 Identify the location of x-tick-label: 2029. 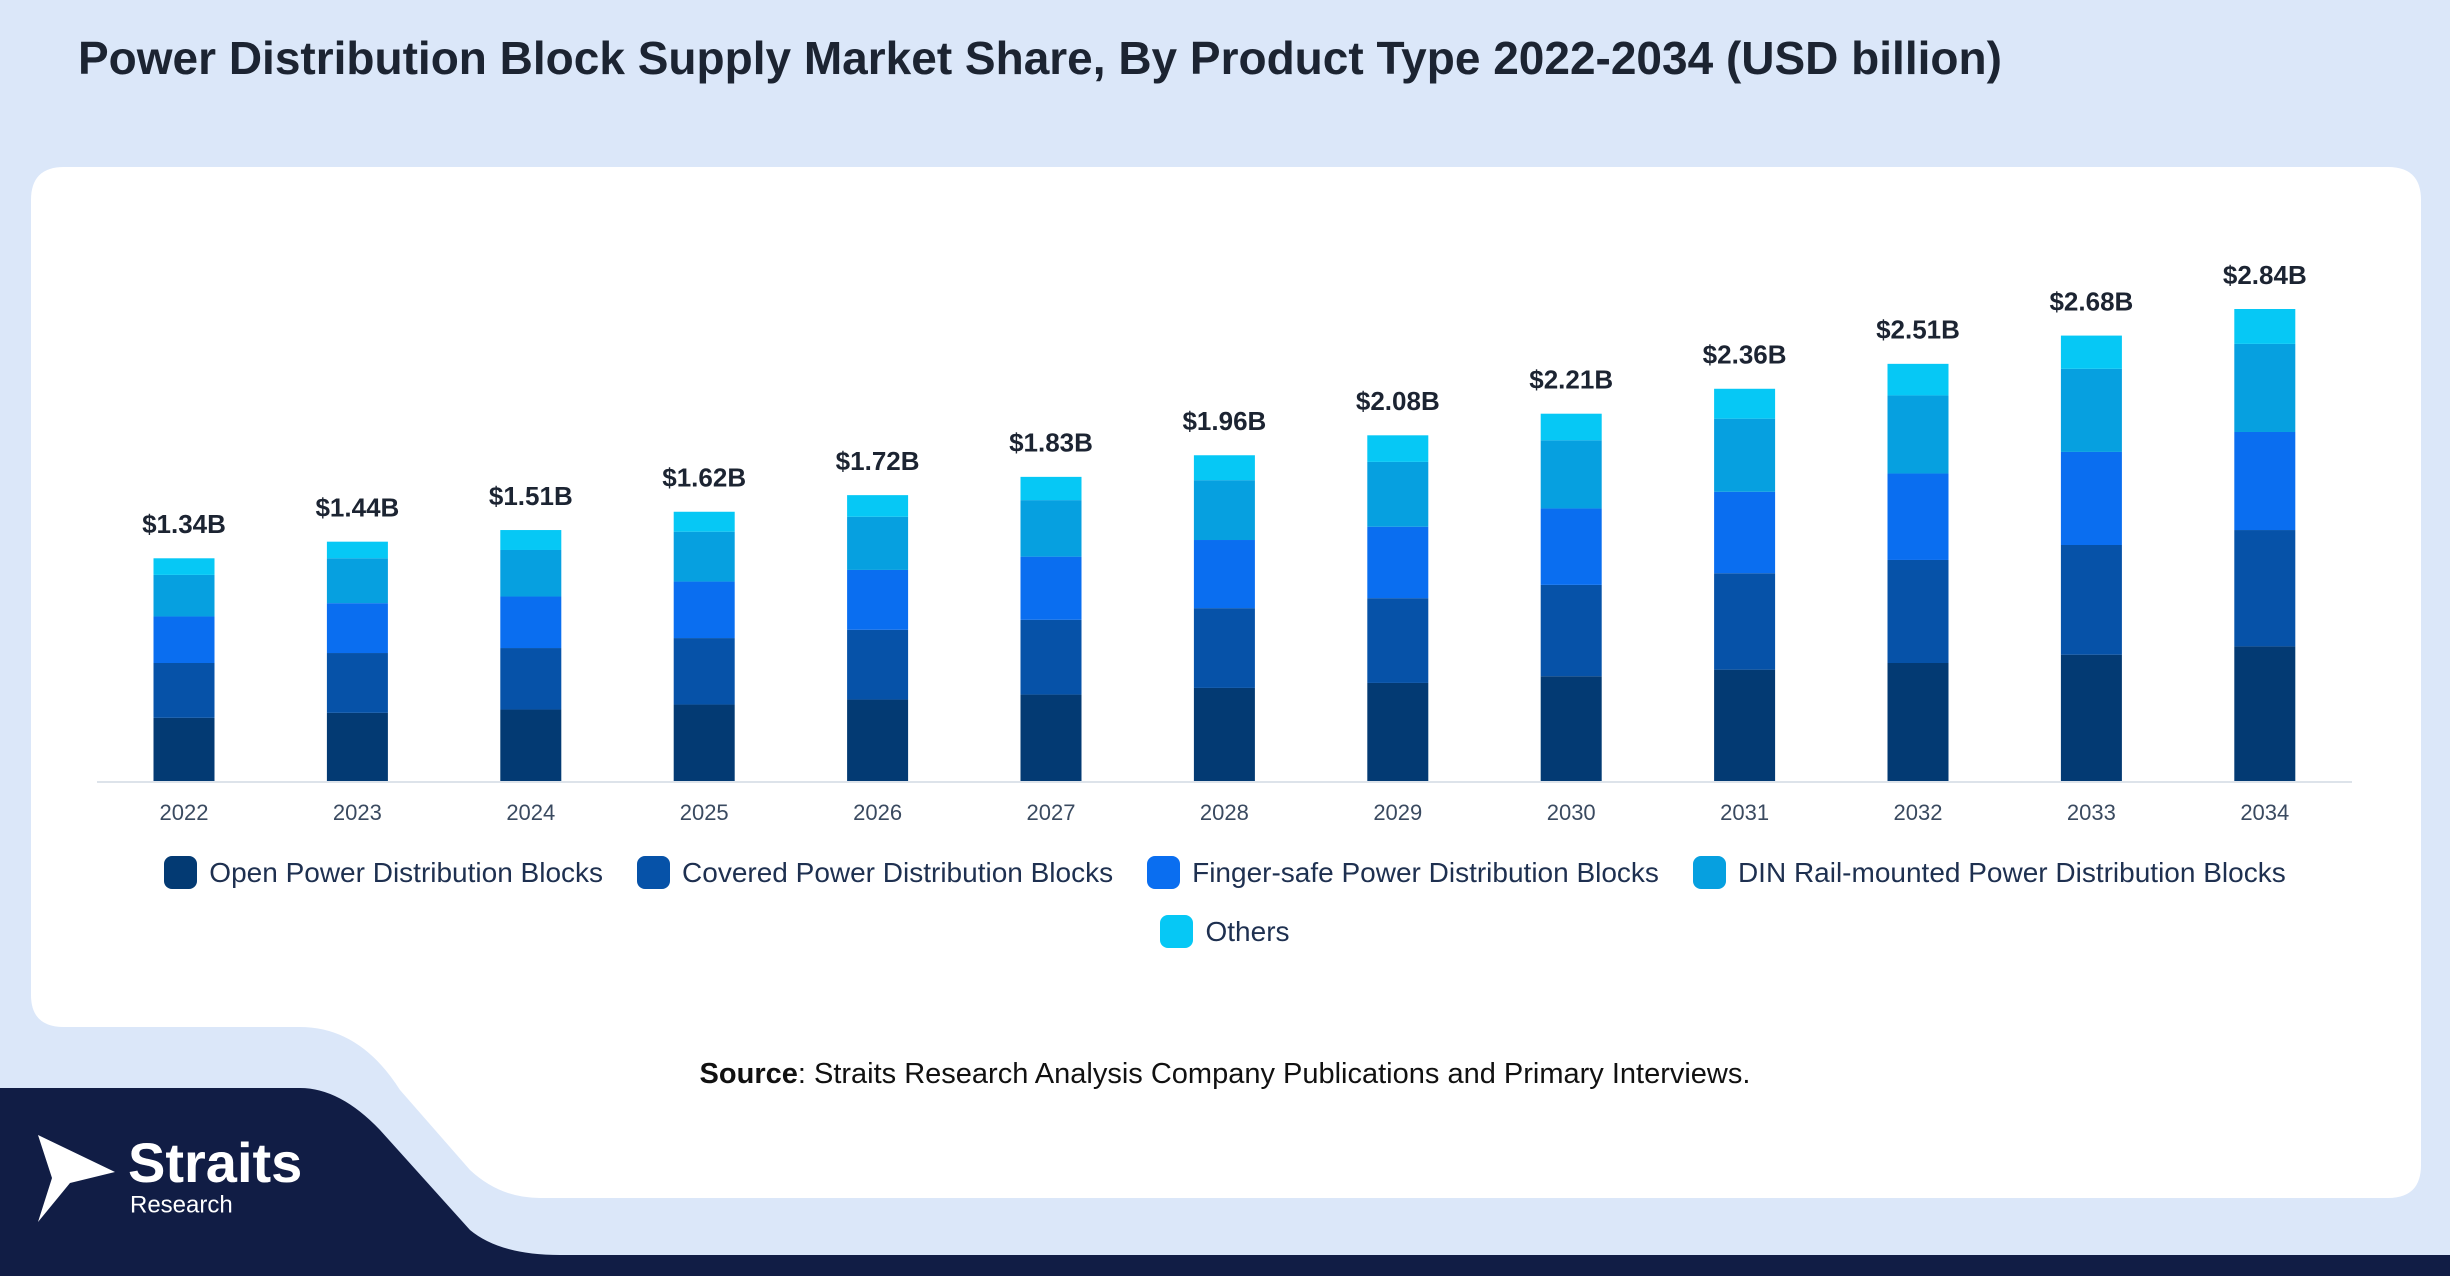
(1397, 812).